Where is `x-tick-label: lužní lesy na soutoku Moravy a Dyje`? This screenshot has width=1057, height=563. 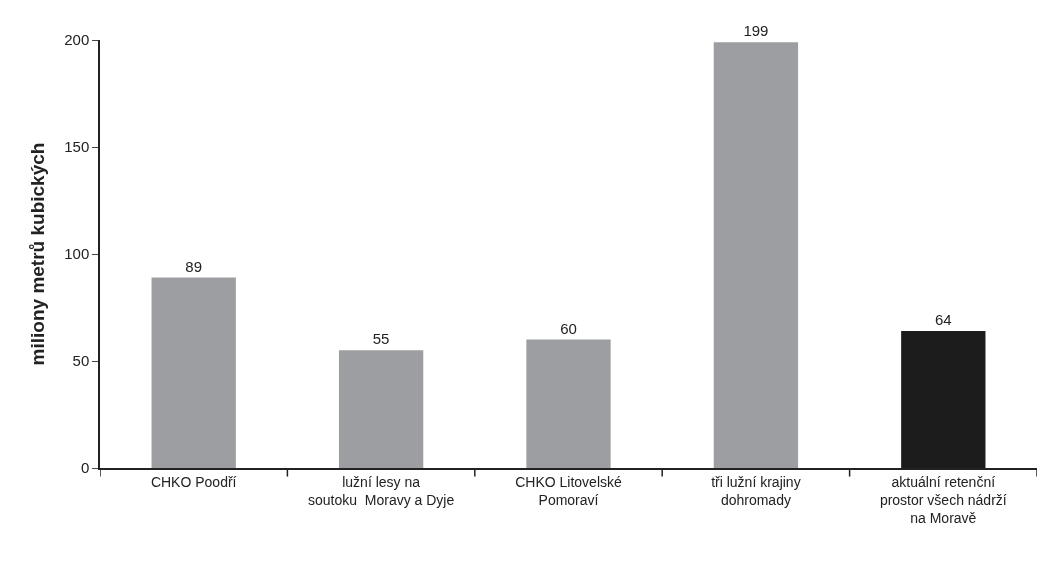
x-tick-label: lužní lesy na soutoku Moravy a Dyje is located at coordinates (381, 490).